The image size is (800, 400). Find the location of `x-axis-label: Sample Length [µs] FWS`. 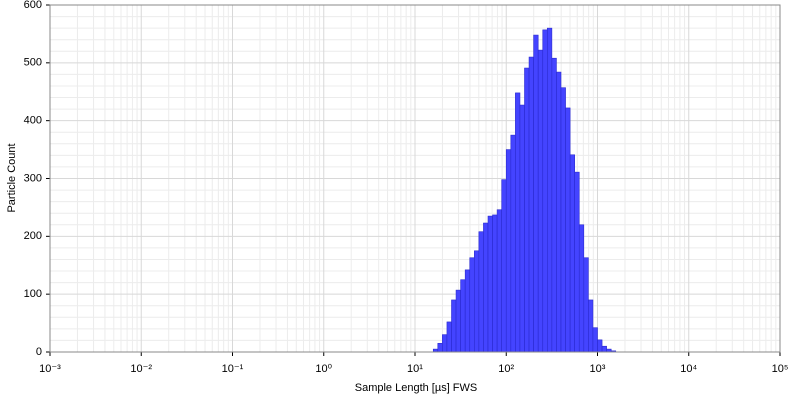

x-axis-label: Sample Length [µs] FWS is located at coordinates (416, 388).